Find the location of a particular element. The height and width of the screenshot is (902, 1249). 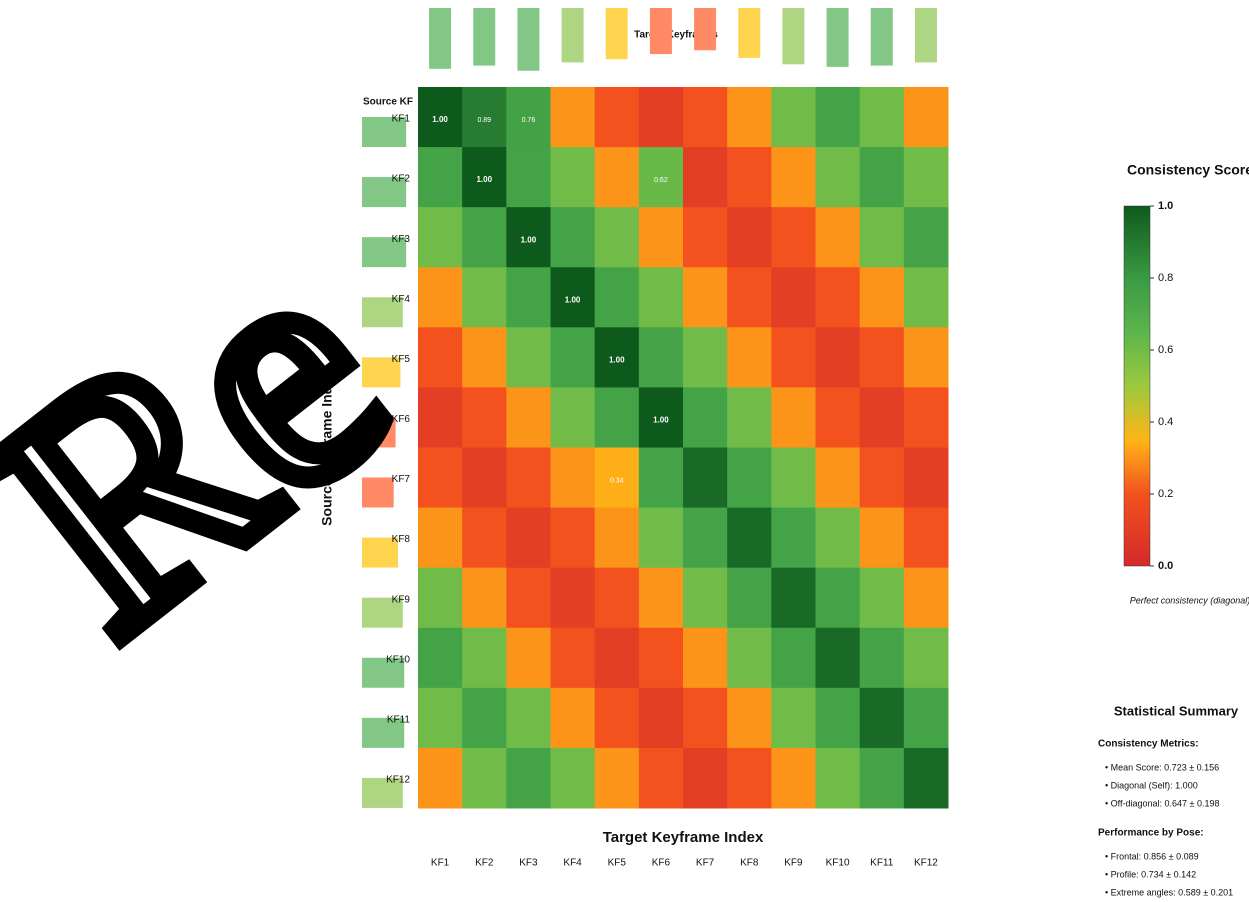

y-tick-label: KF1 is located at coordinates (401, 119).